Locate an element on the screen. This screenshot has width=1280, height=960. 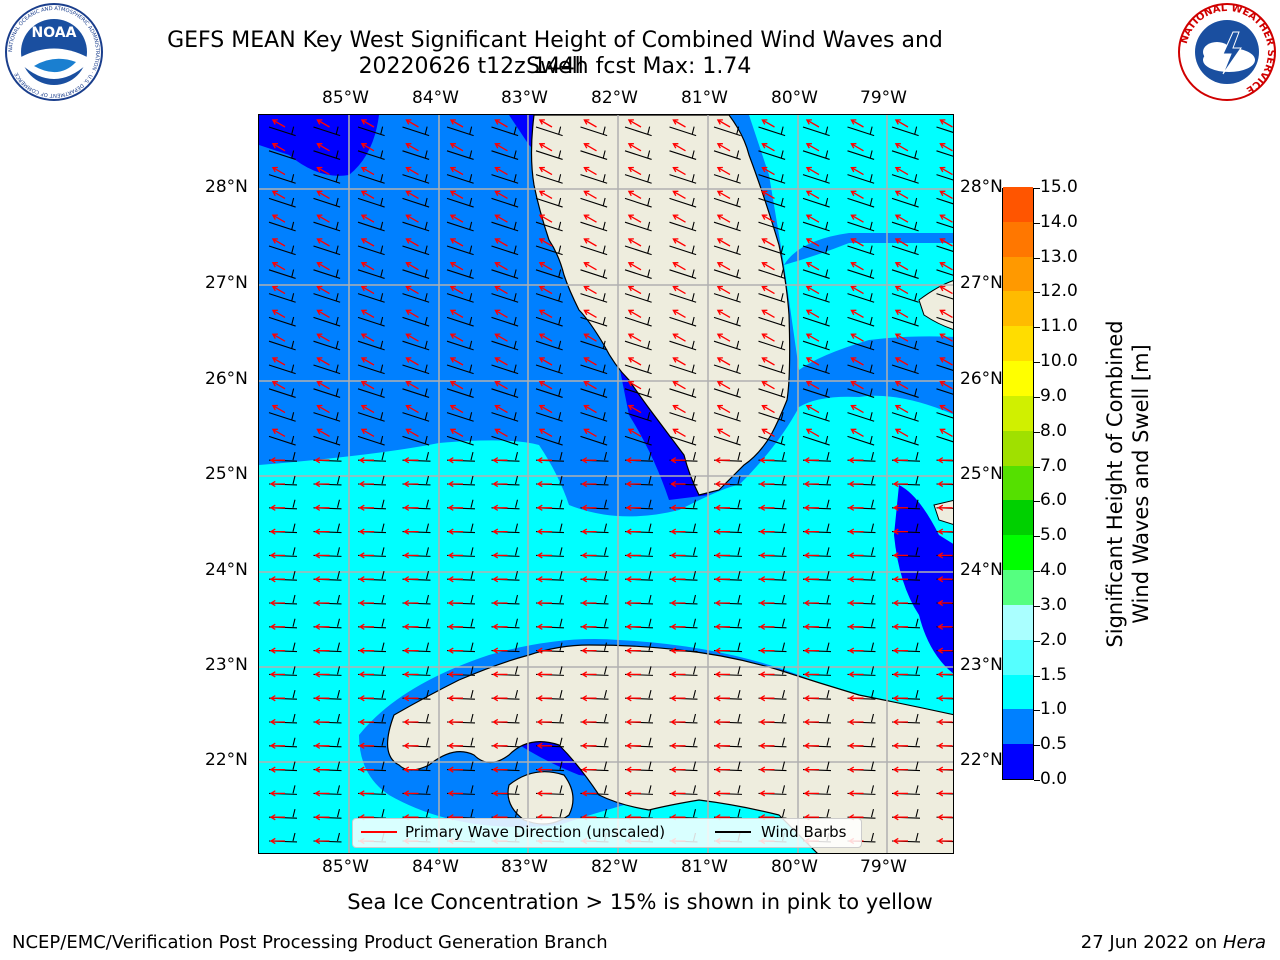
colorbar-tick-label: 7.0 is located at coordinates (1054, 465).